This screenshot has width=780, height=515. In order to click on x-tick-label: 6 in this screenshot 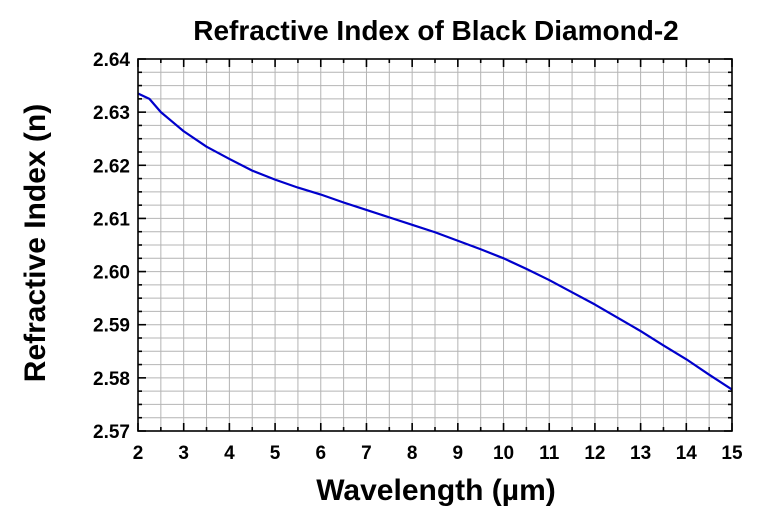, I will do `click(320, 453)`.